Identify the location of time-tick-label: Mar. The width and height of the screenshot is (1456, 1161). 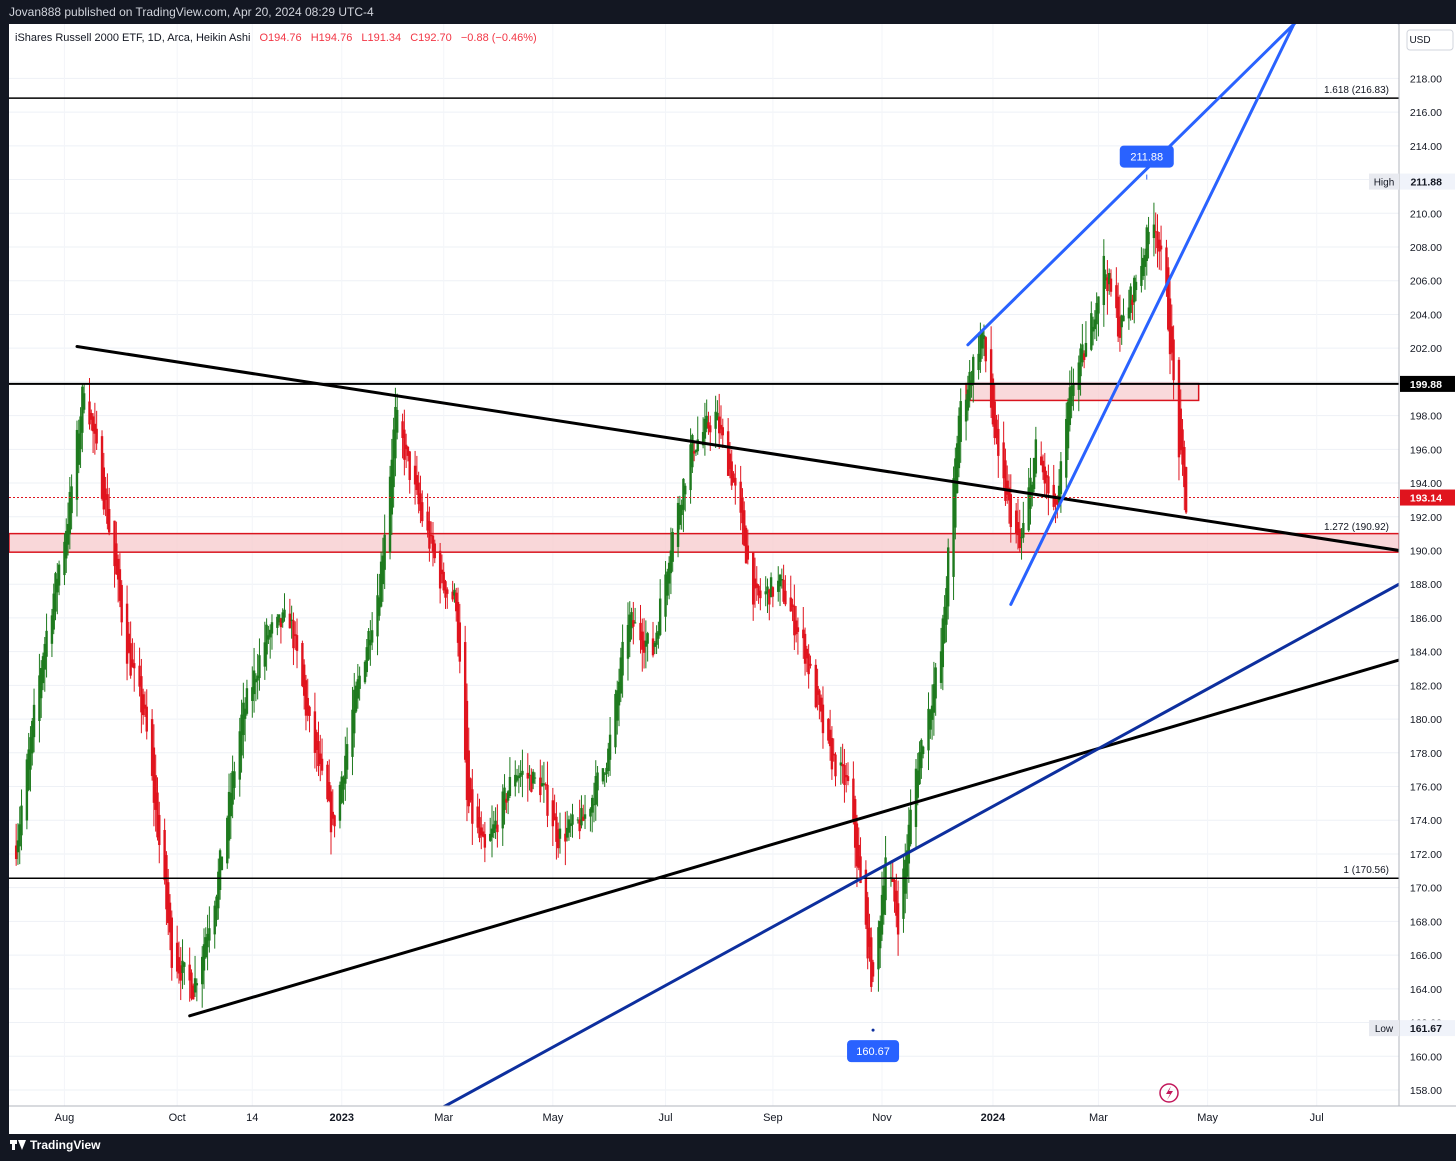
(443, 1118).